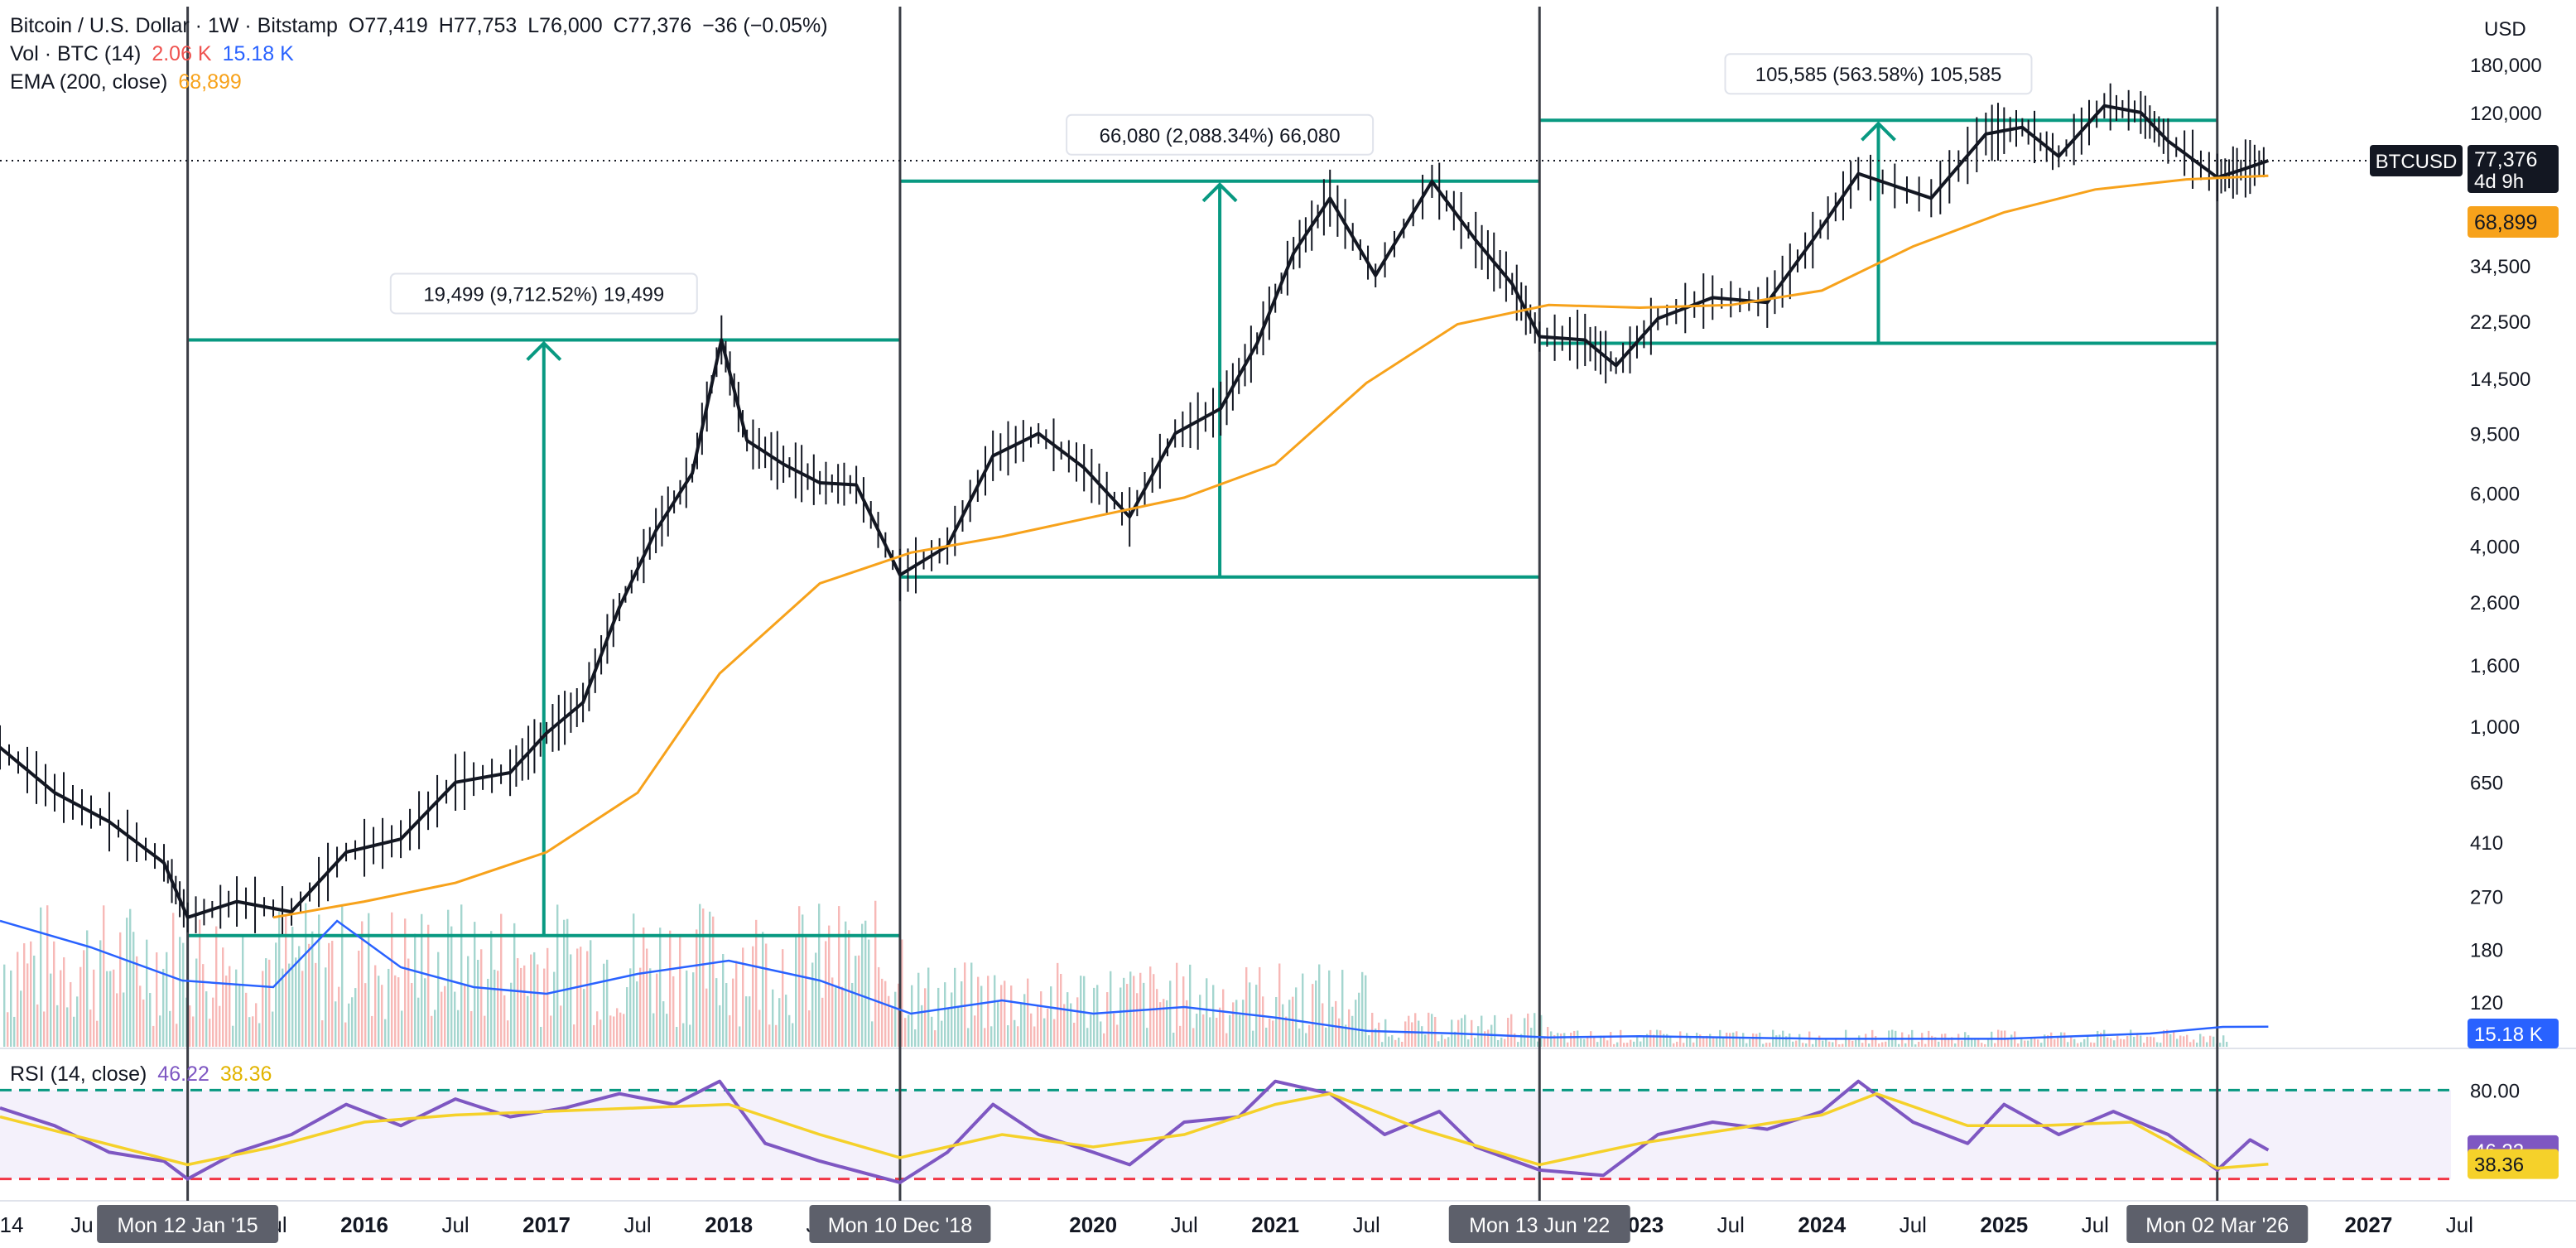 The width and height of the screenshot is (2576, 1248). I want to click on rsi-legend: RSI (14, close) 46.22 38.36, so click(143, 1074).